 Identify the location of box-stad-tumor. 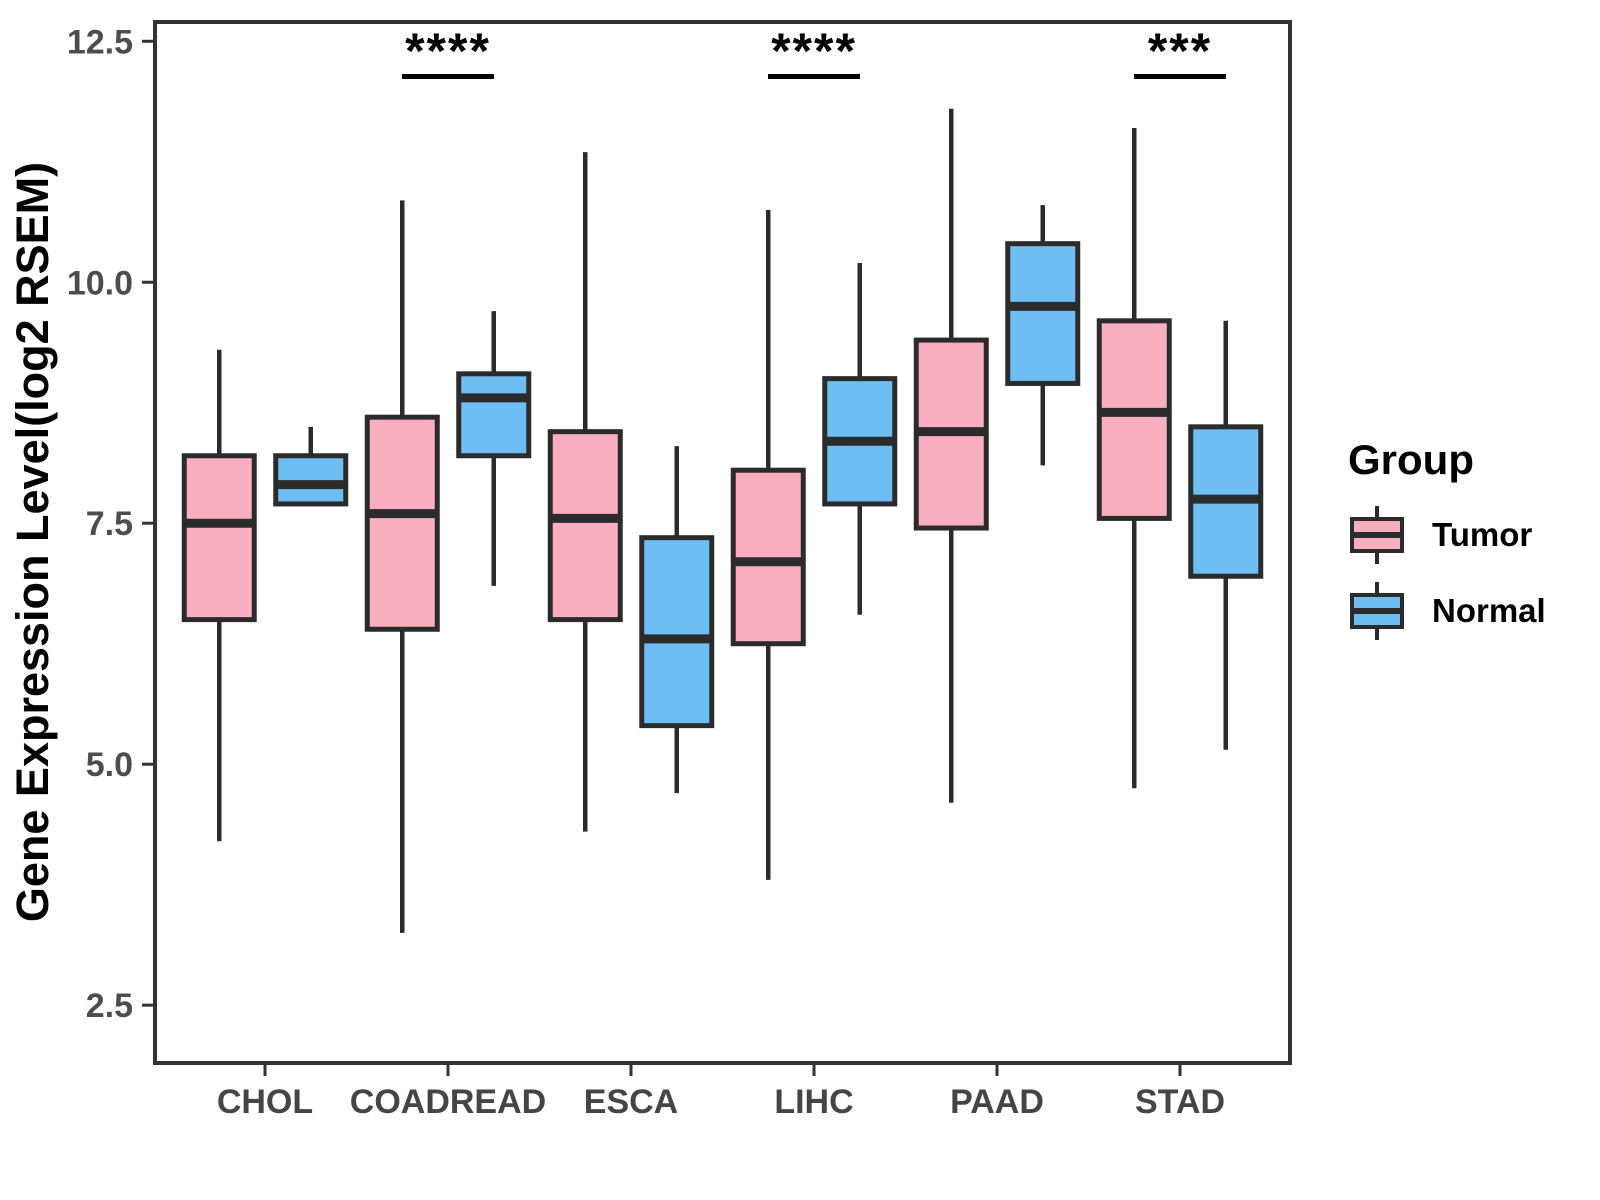
(1134, 458).